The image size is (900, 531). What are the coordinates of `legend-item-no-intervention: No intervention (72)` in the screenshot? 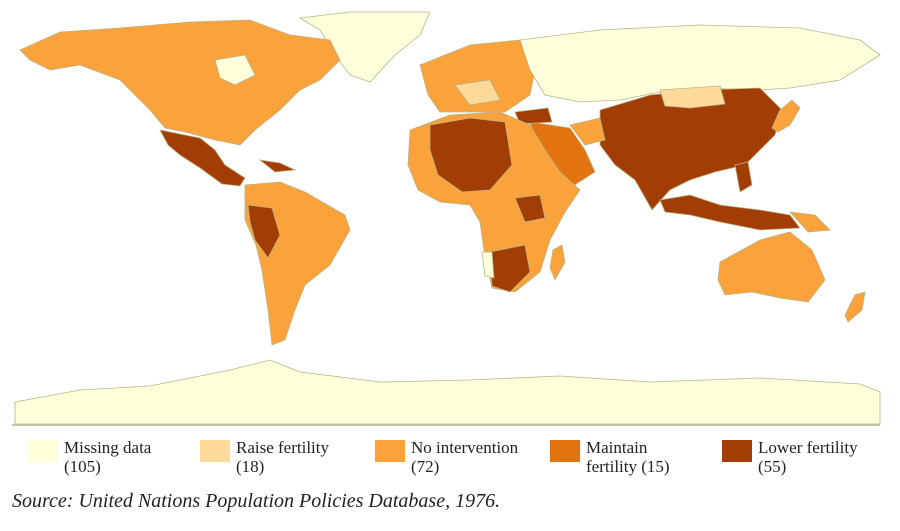 It's located at (446, 457).